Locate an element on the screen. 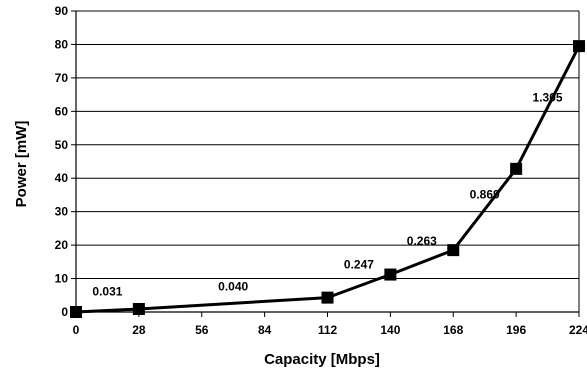  y-tick-label: 20 is located at coordinates (62, 245).